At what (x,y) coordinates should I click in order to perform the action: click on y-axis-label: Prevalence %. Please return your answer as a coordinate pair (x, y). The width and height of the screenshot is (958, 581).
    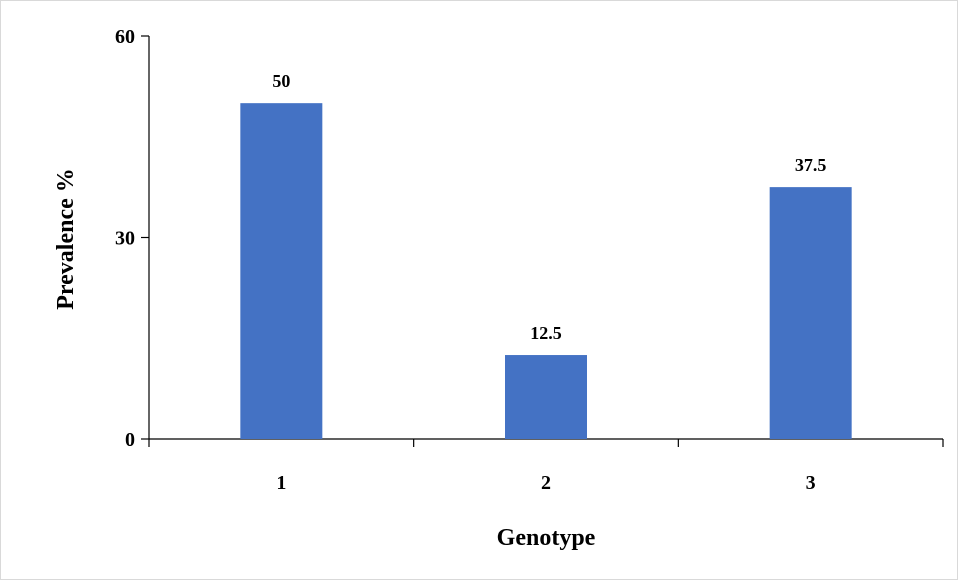
    Looking at the image, I should click on (66, 239).